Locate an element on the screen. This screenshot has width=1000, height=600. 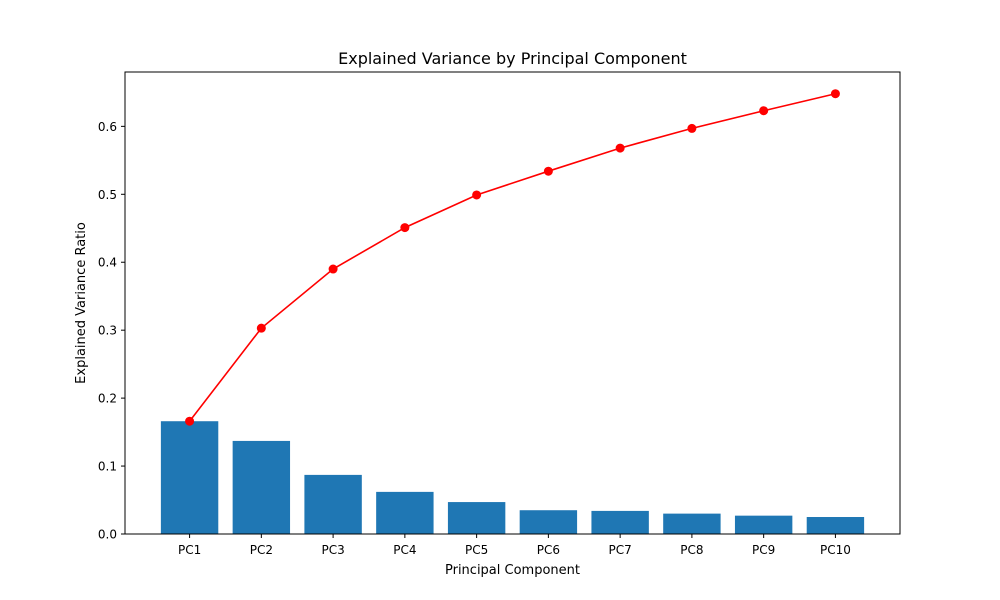
bar-pc1 is located at coordinates (189, 477).